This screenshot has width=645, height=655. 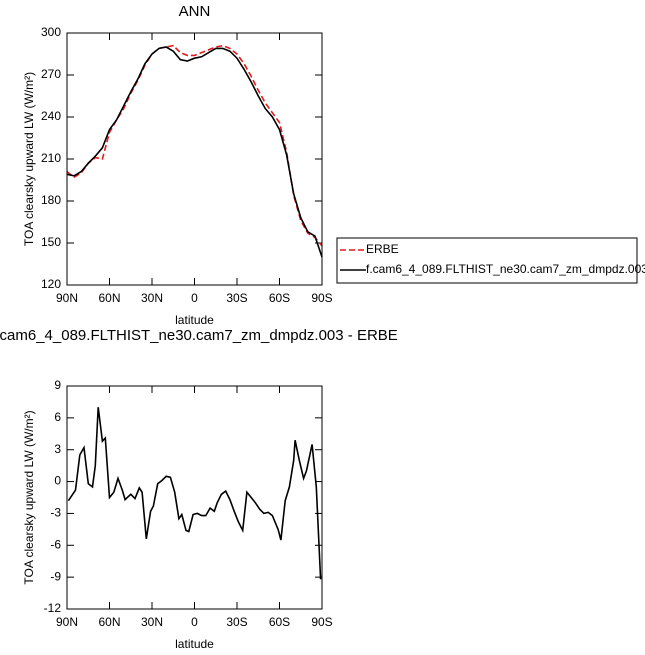 What do you see at coordinates (51, 116) in the screenshot?
I see `y-tick-label: 240` at bounding box center [51, 116].